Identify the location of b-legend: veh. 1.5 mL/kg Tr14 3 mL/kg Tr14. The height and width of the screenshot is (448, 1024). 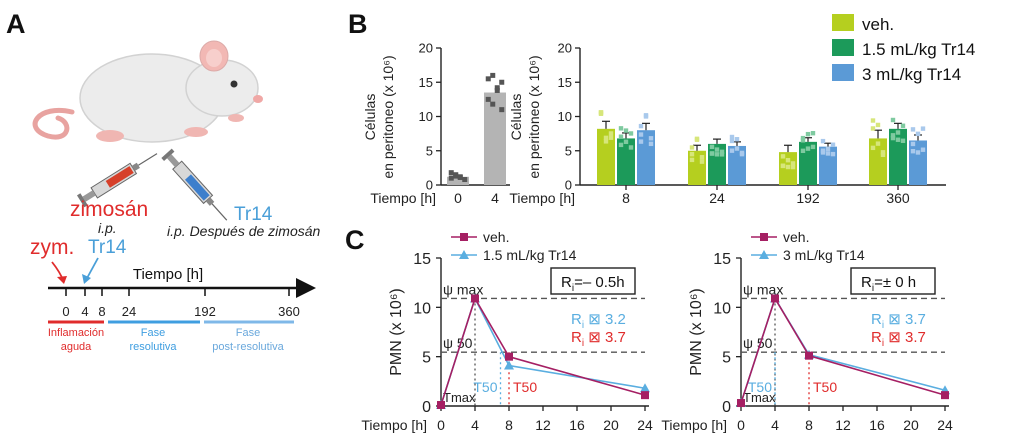
(903, 49).